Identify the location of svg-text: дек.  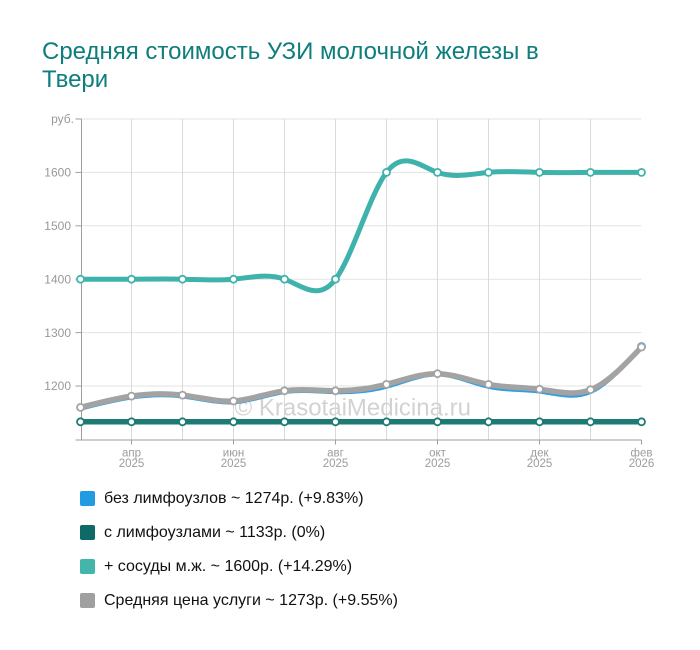
(539, 453).